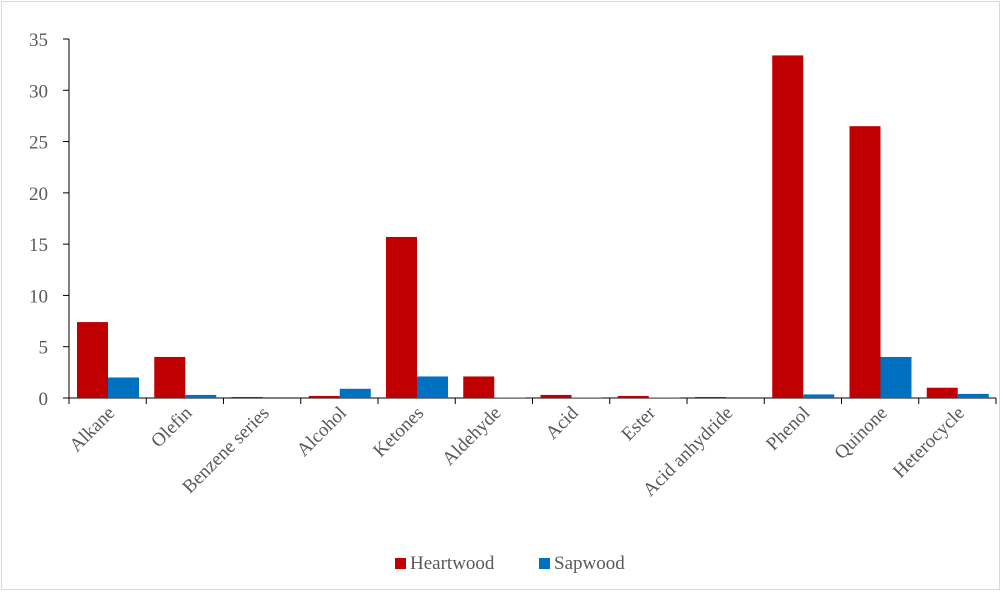  I want to click on bar-sapwood-olefin, so click(201, 396).